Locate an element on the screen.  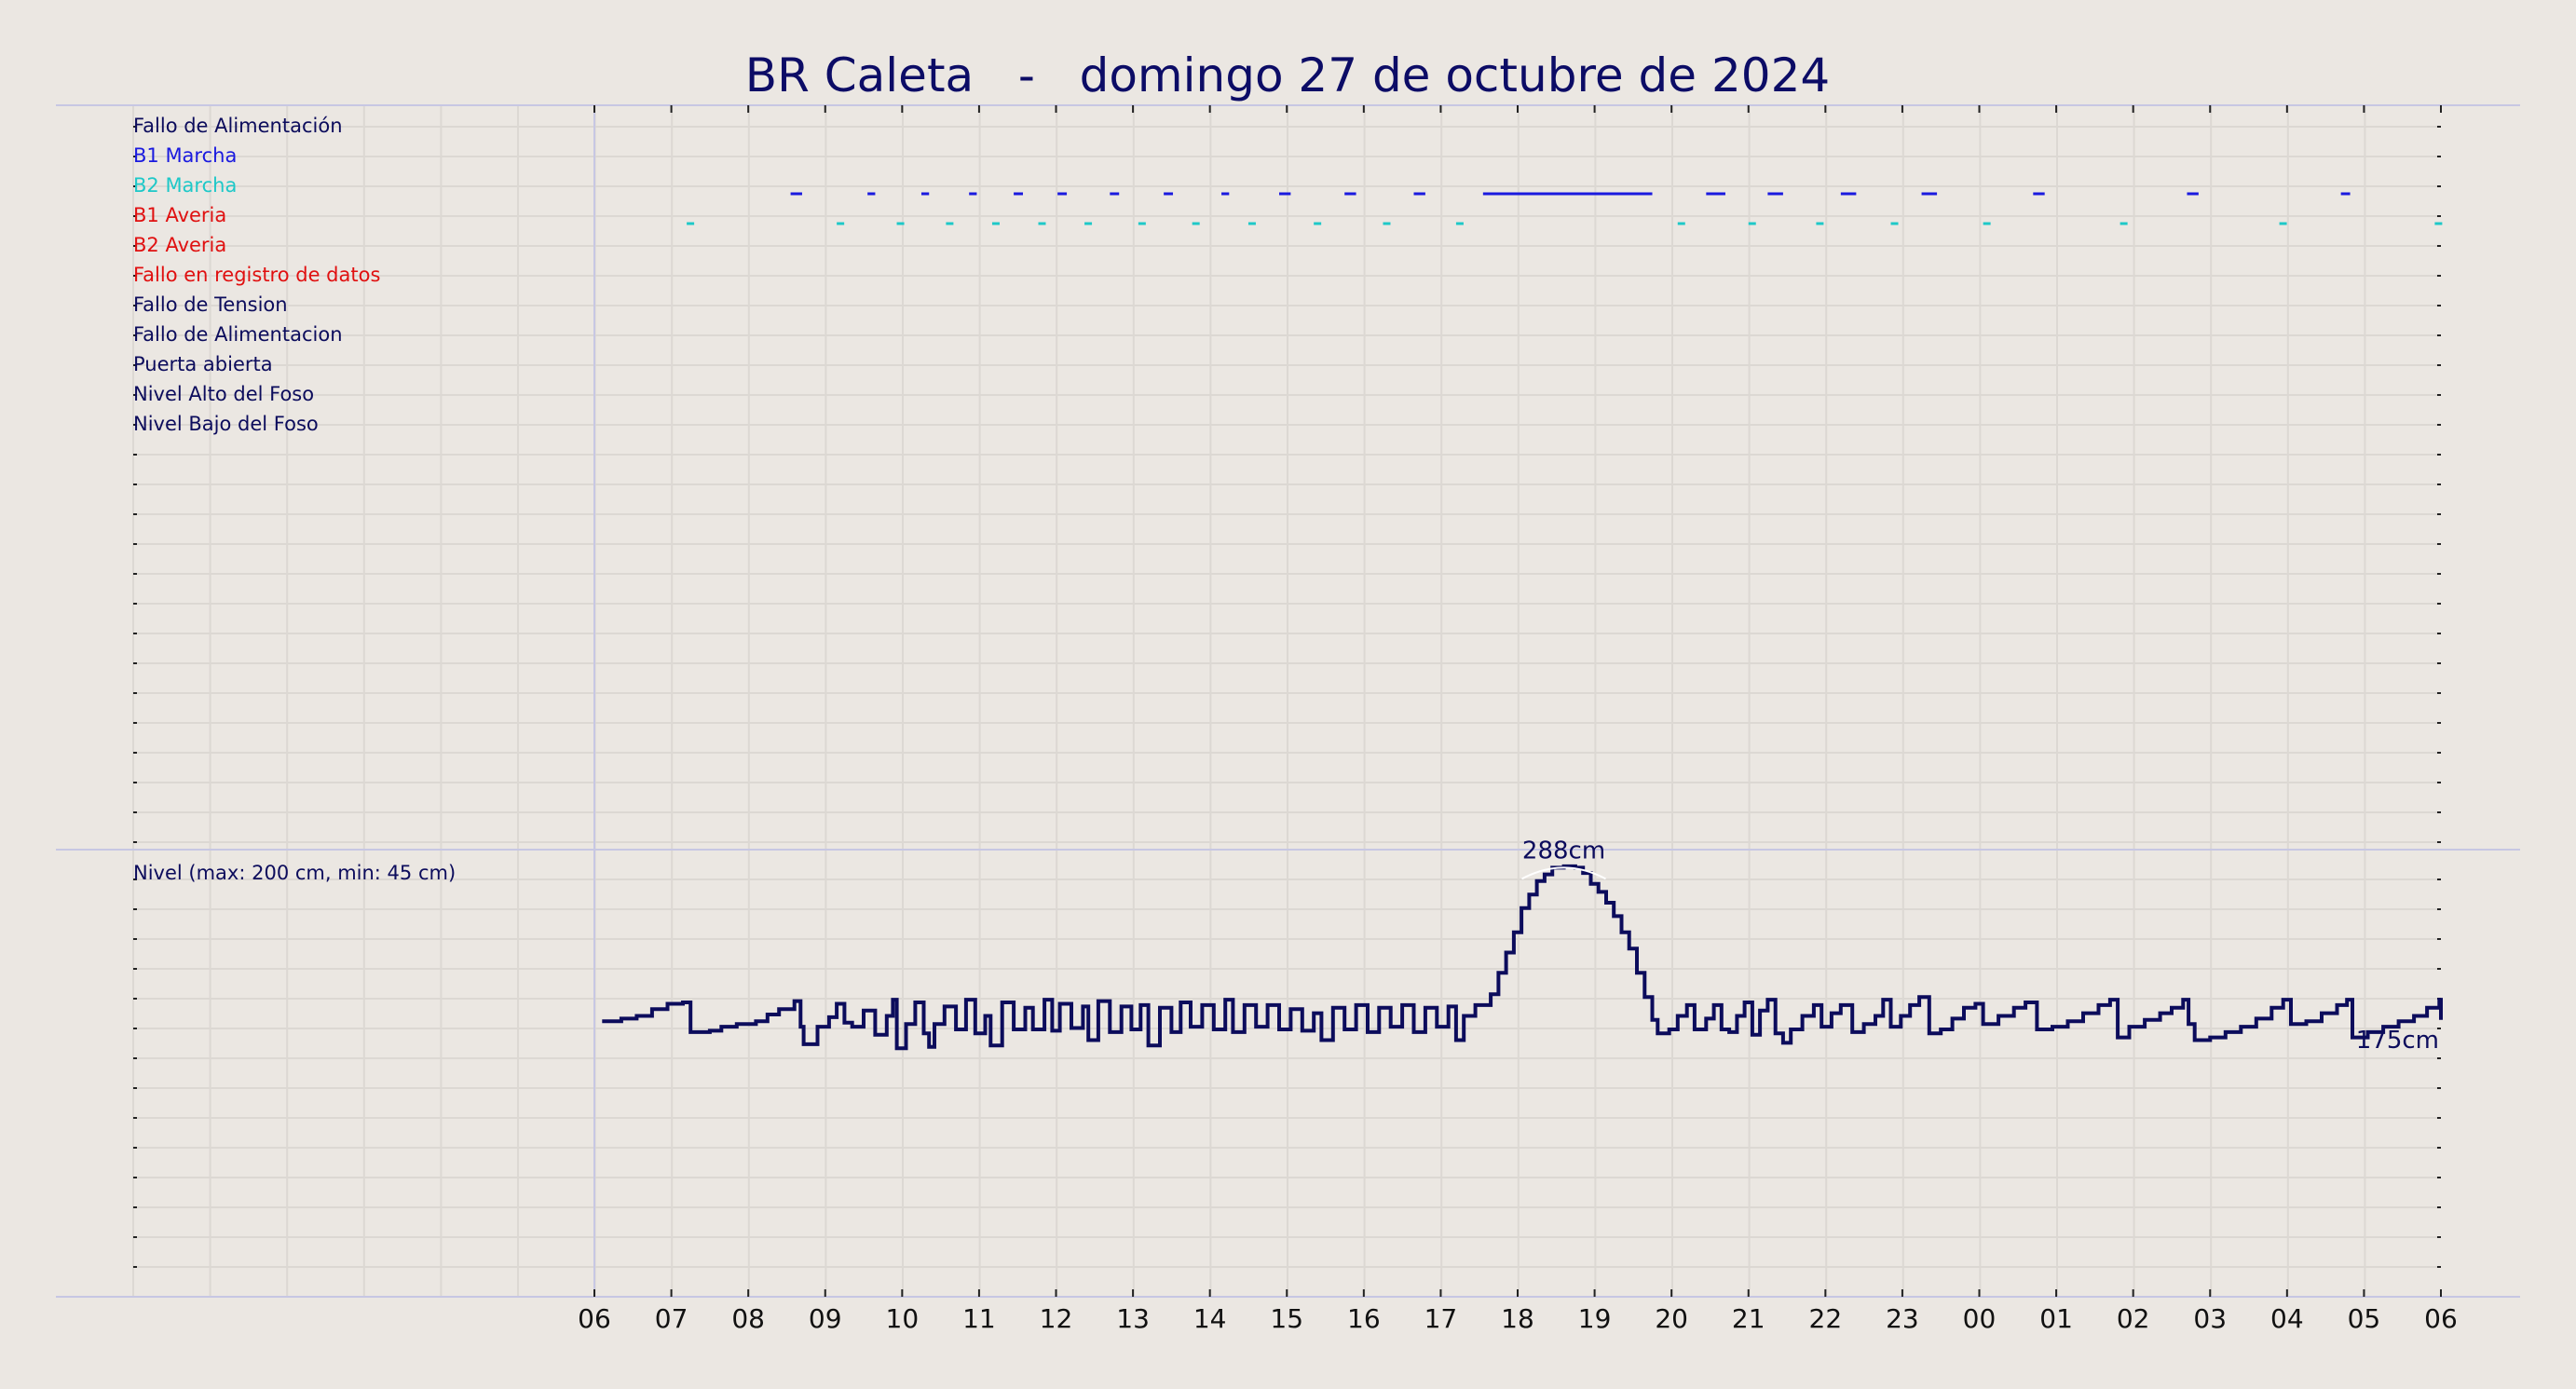
x-tick-label: 18 is located at coordinates (1518, 1318).